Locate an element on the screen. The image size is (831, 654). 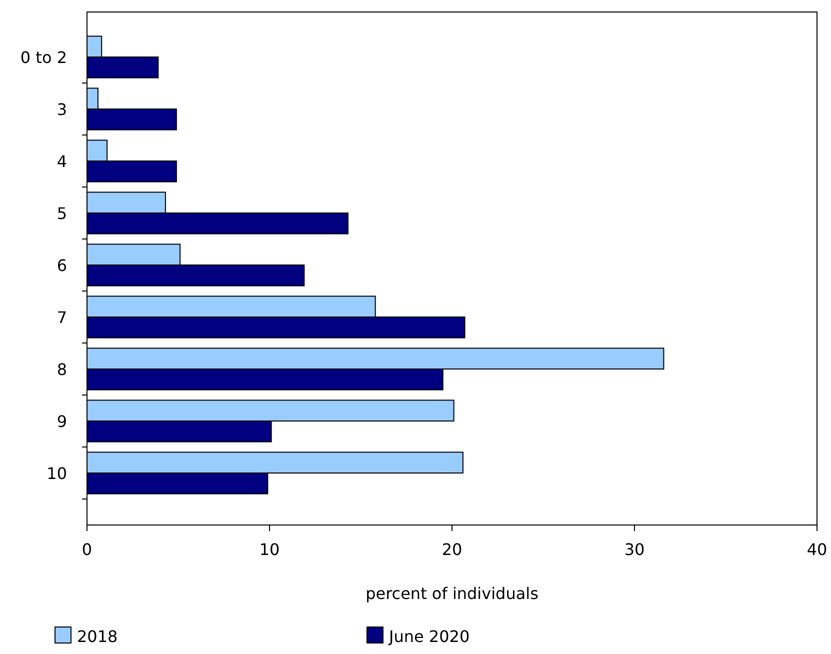
x-axis-title: percent of individuals is located at coordinates (452, 593).